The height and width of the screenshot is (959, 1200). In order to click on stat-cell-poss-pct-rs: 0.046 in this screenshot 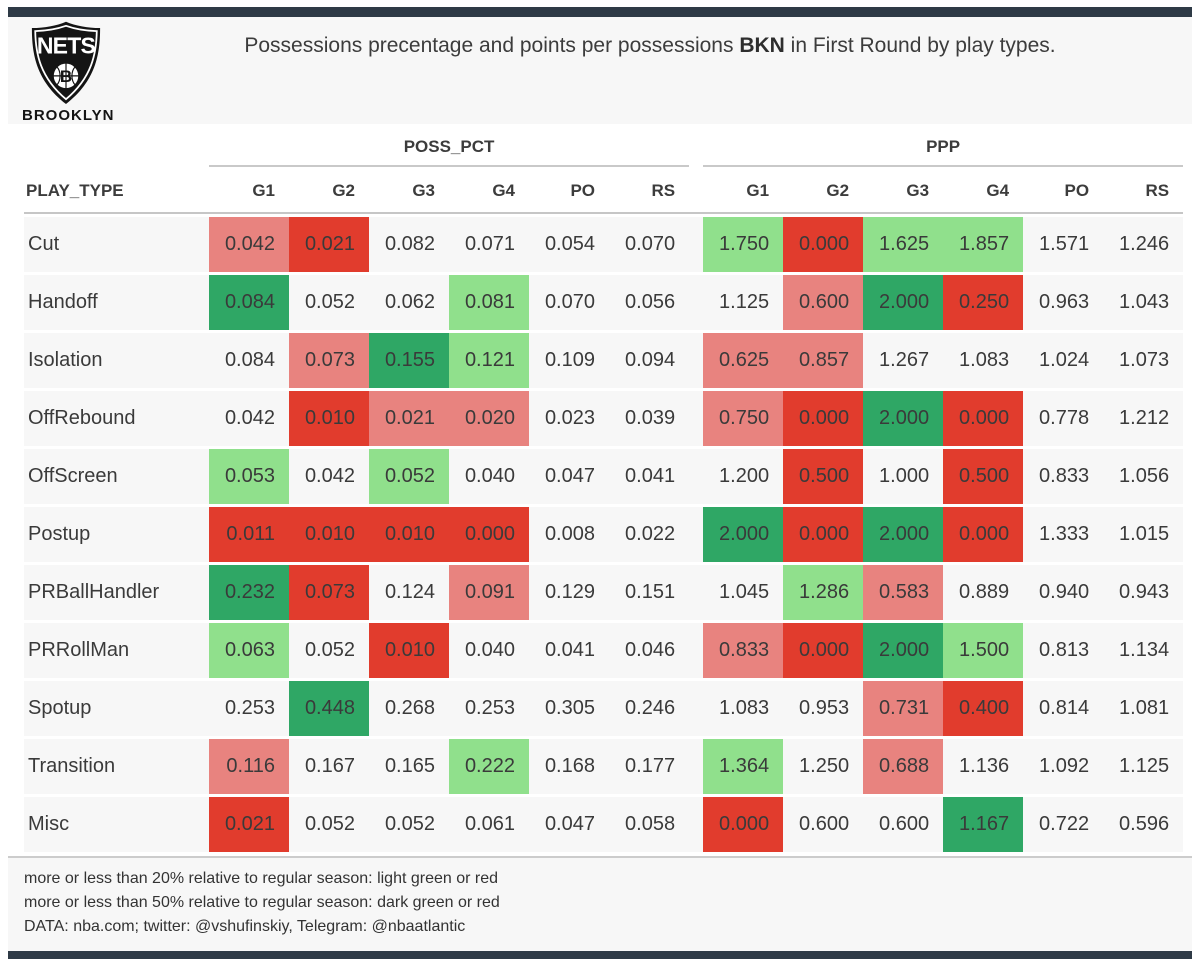, I will do `click(649, 650)`.